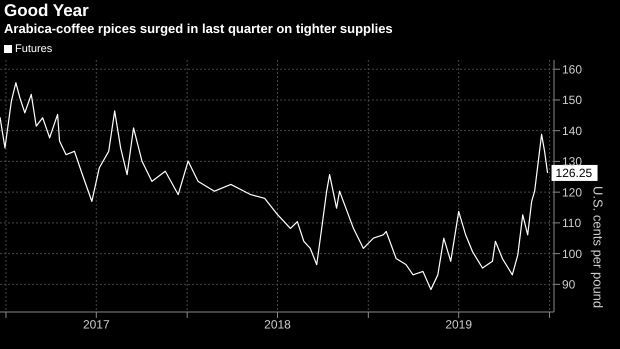  I want to click on y-tick-label: 140, so click(572, 131).